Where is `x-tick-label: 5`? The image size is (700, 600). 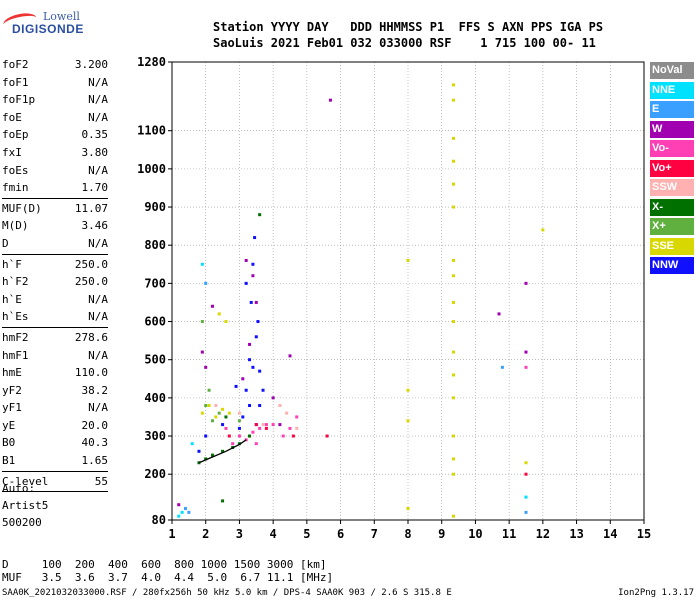 x-tick-label: 5 is located at coordinates (306, 534).